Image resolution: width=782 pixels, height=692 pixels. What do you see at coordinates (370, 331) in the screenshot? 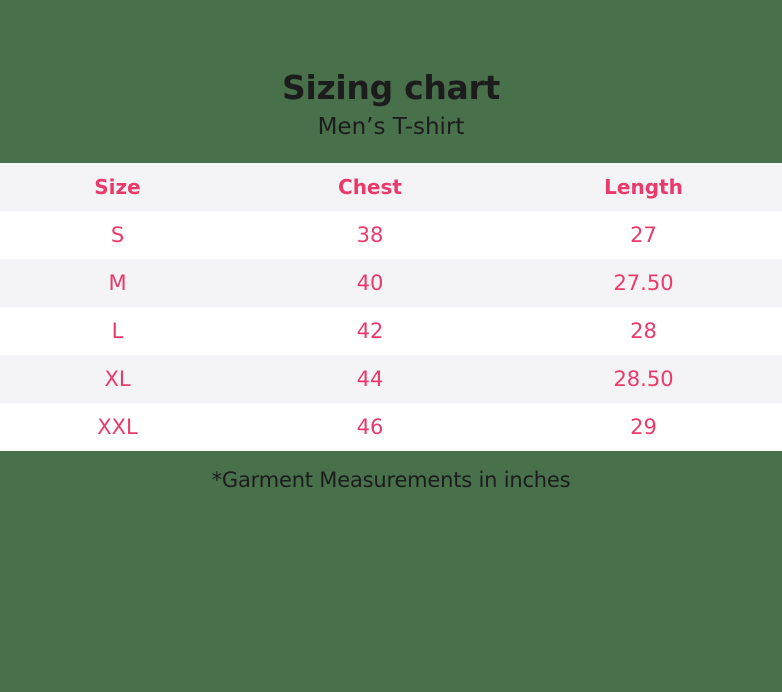
I see `cell-chest: 42` at bounding box center [370, 331].